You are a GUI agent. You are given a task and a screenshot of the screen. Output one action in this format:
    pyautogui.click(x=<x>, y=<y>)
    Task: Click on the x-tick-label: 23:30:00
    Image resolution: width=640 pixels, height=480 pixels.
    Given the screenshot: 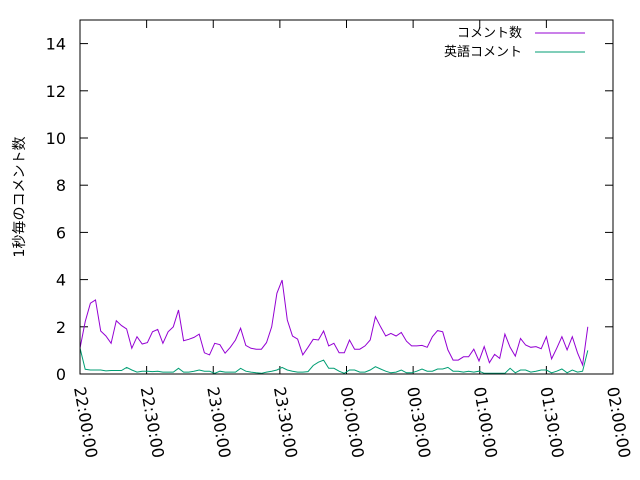 What is the action you would take?
    pyautogui.click(x=285, y=422)
    